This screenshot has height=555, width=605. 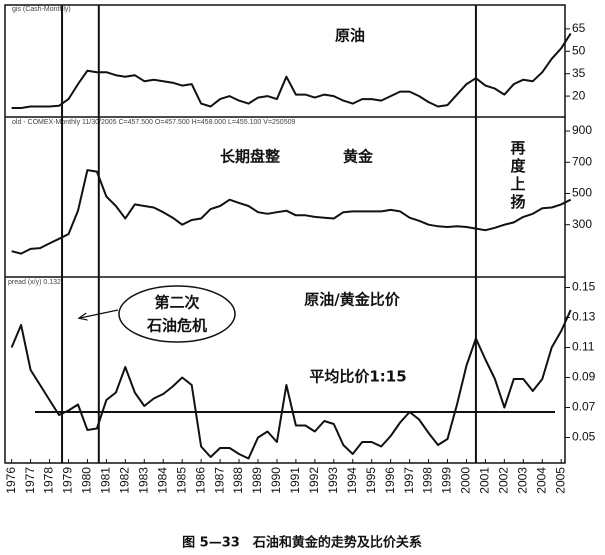 I want to click on x-tick-label: 1981, so click(x=106, y=480).